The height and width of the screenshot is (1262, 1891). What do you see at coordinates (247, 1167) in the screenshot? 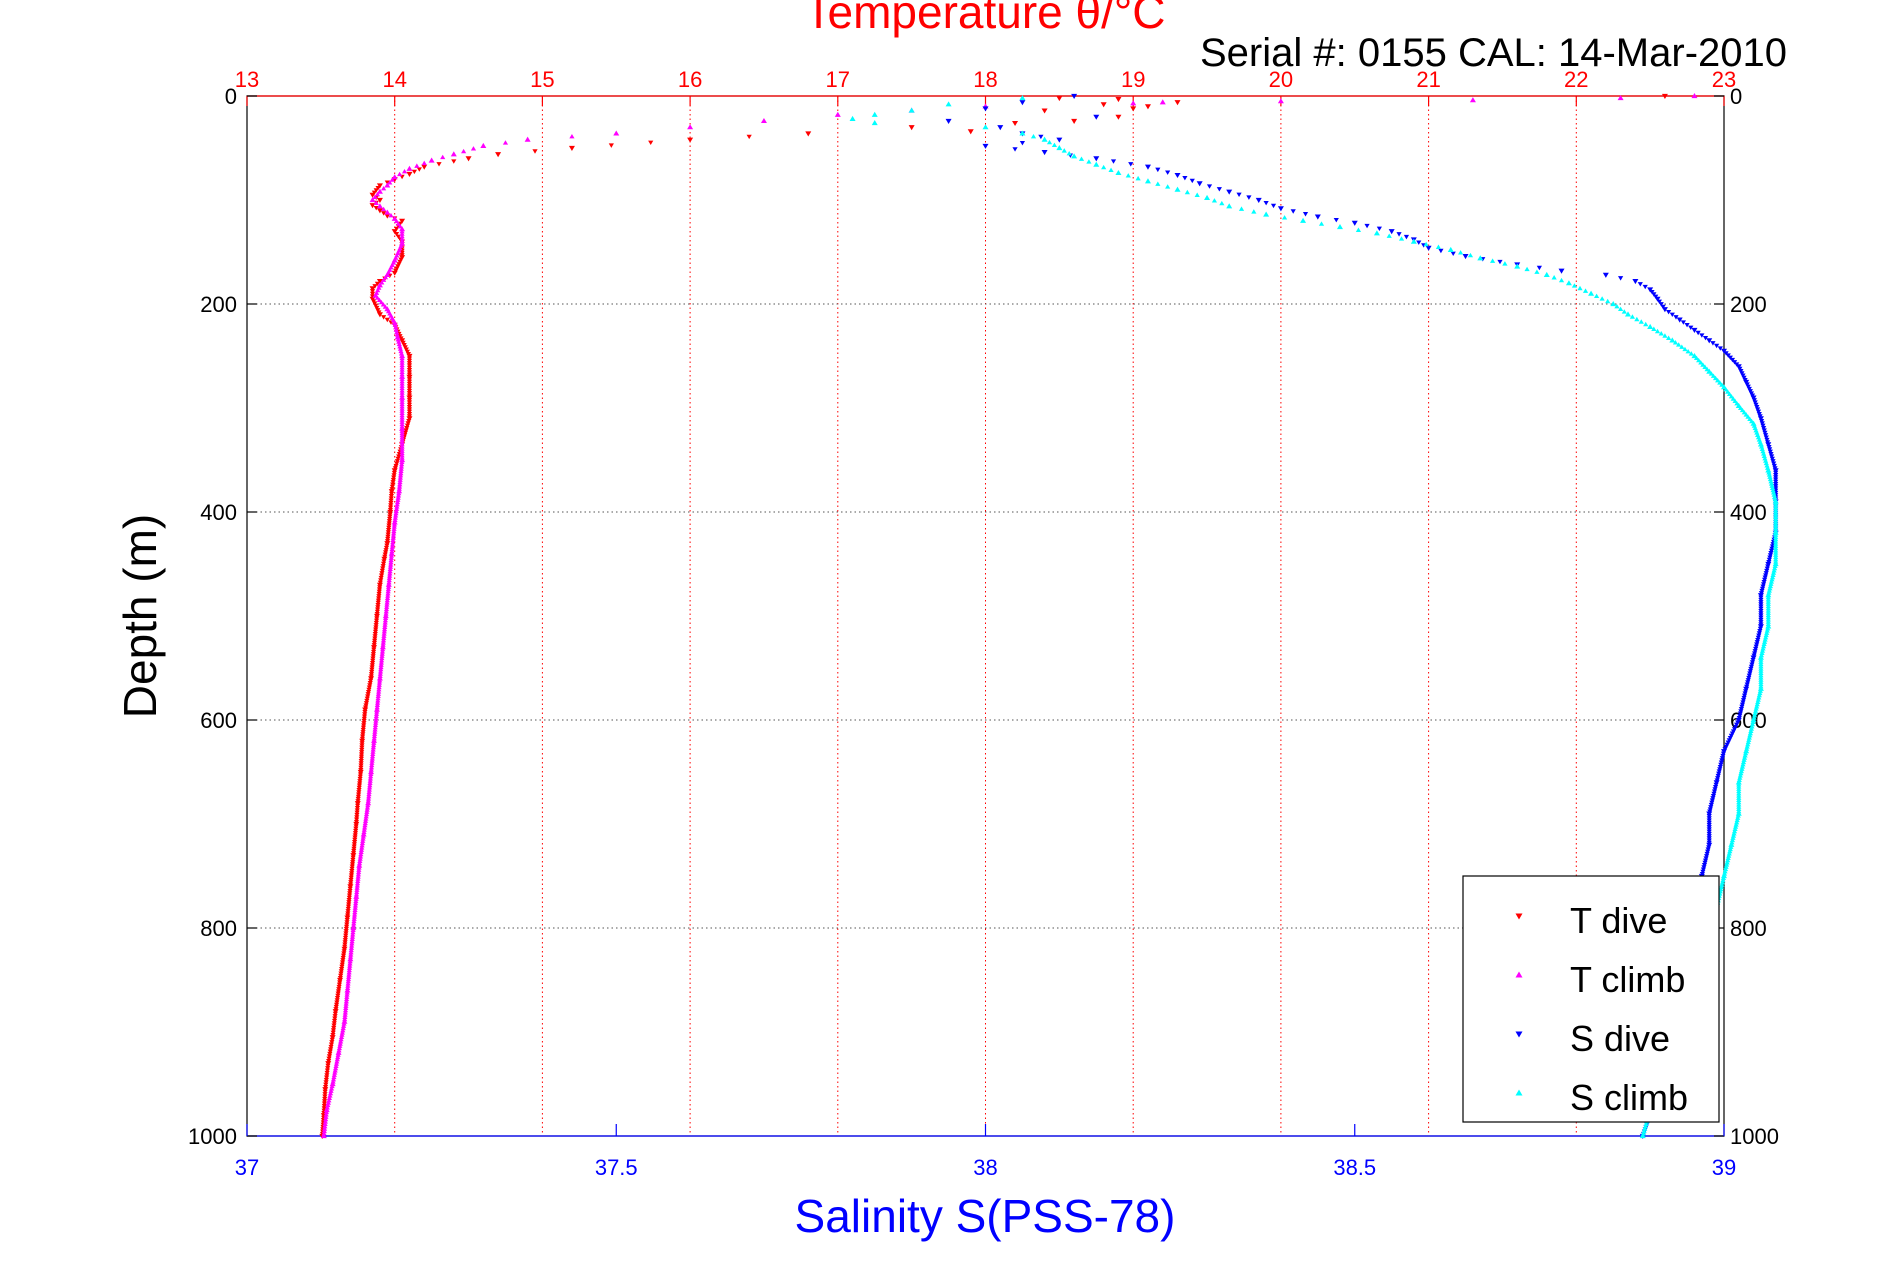
I see `salinity-tick-label: 37` at bounding box center [247, 1167].